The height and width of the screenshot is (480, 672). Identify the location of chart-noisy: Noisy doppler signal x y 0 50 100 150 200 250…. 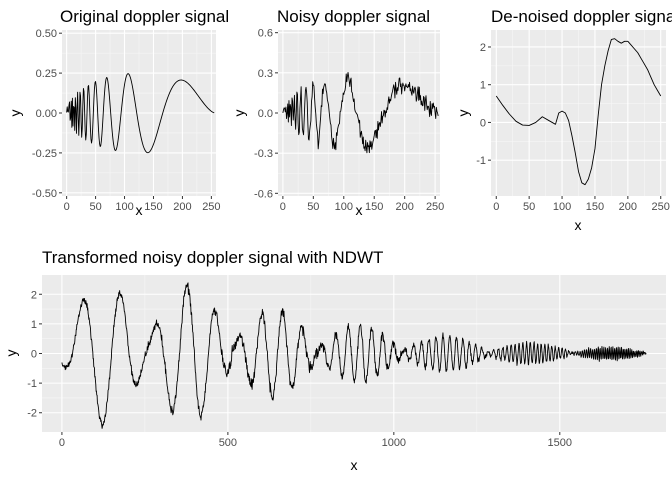
(337, 112).